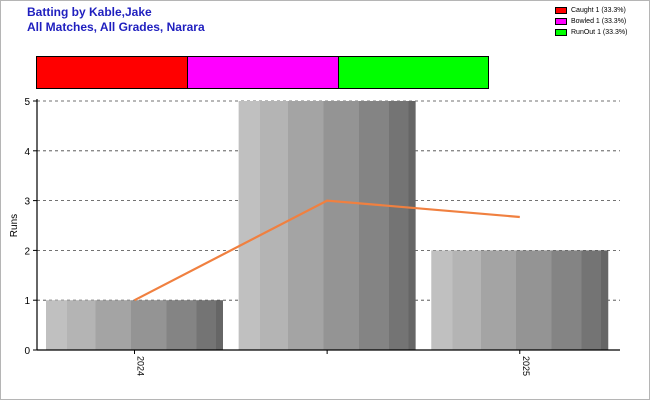  I want to click on legend-label-bowled: Bowled 1 (33.3%), so click(599, 21).